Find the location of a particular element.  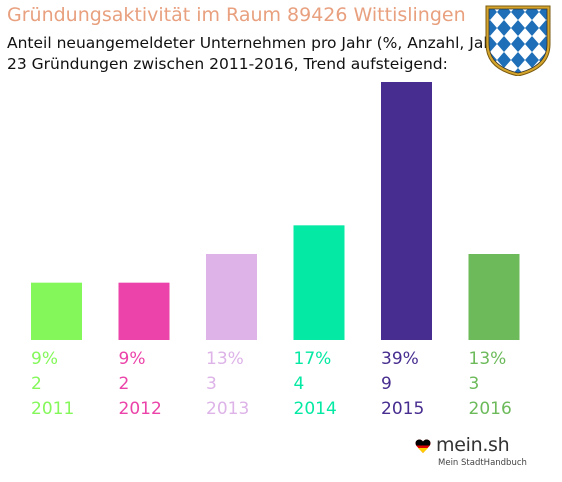

year-label-2011: 2011 is located at coordinates (52, 409).